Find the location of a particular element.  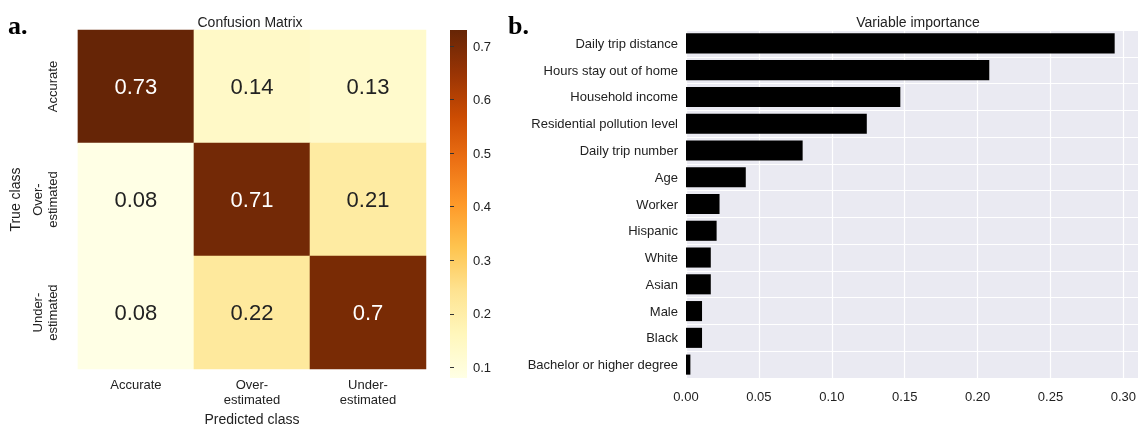

y-tick-label: Male is located at coordinates (663, 311).